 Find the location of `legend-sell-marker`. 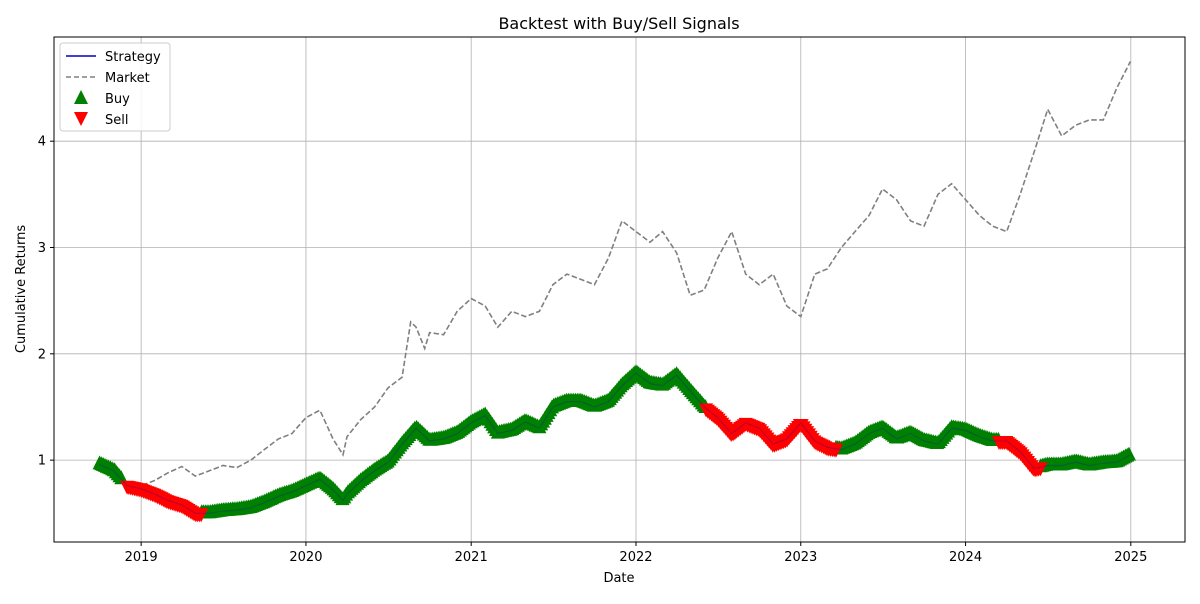

legend-sell-marker is located at coordinates (81, 119).